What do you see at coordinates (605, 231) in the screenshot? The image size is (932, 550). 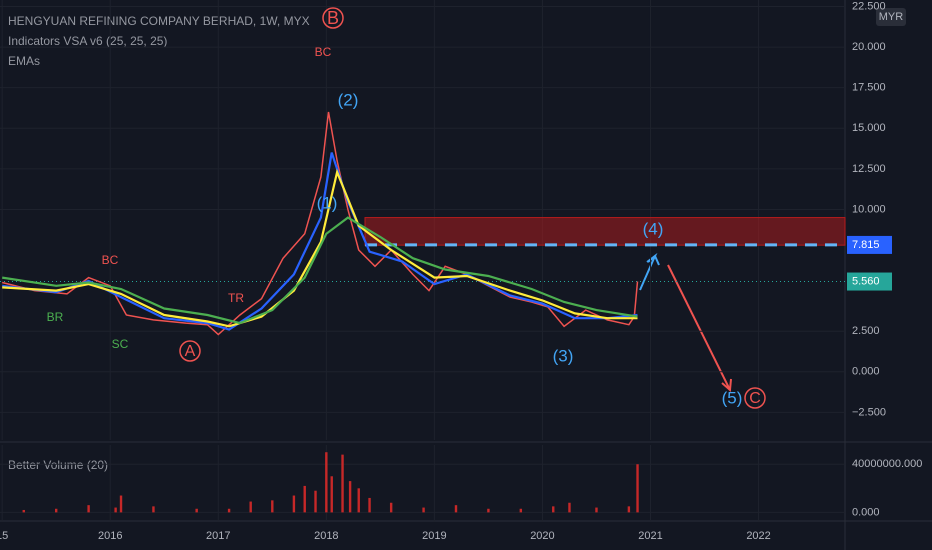 I see `resistance-zone` at bounding box center [605, 231].